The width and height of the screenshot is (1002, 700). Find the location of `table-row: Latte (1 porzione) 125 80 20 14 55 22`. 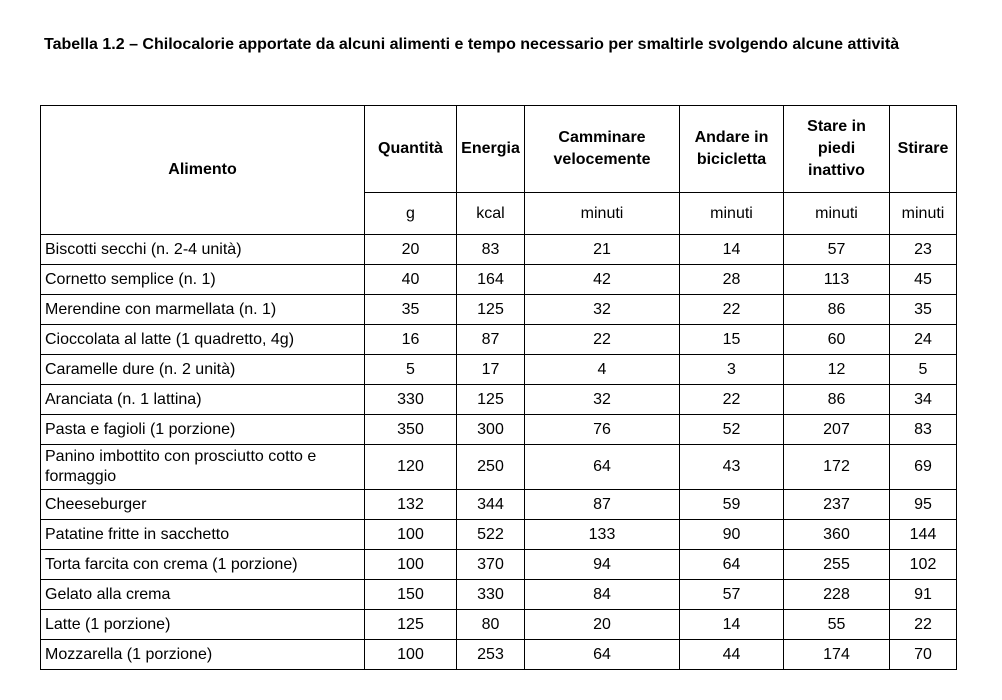

table-row: Latte (1 porzione) 125 80 20 14 55 22 is located at coordinates (498, 624).